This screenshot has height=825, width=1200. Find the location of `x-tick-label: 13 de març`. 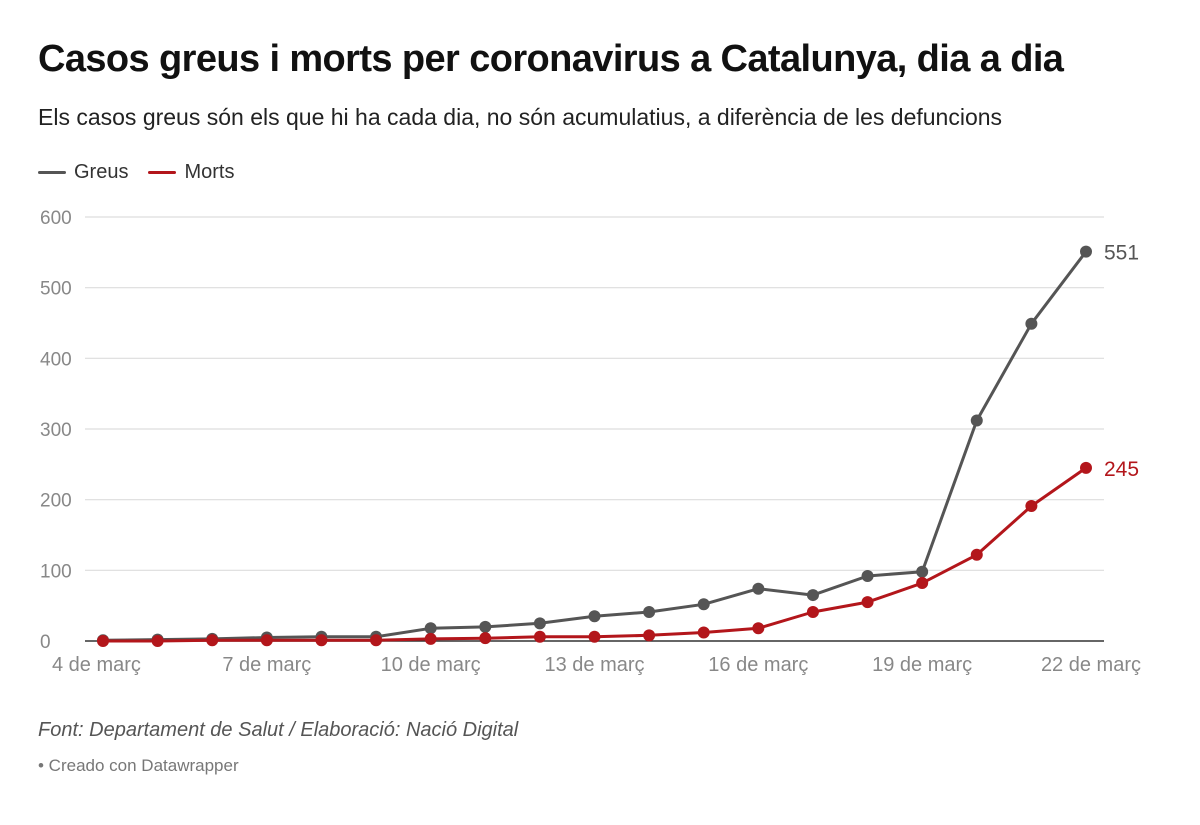

x-tick-label: 13 de març is located at coordinates (594, 665).